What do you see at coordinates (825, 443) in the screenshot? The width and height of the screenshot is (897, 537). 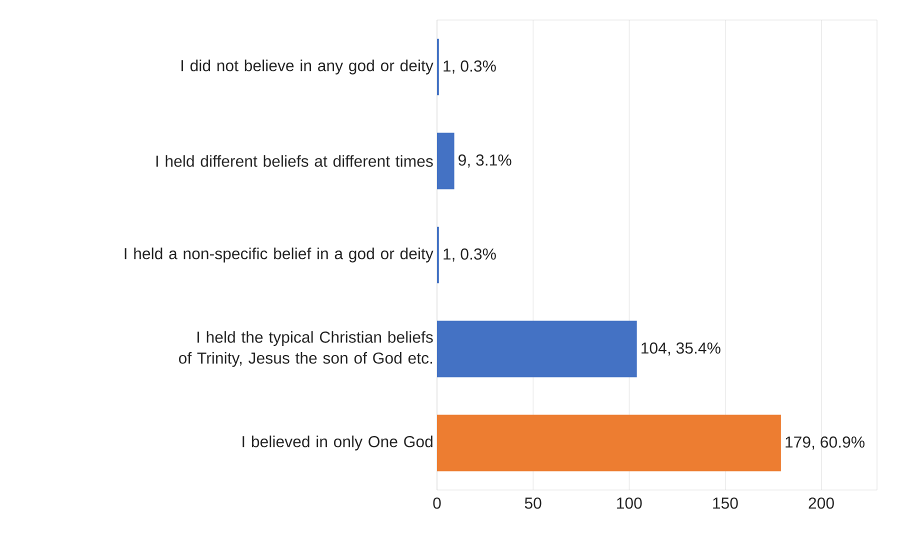 I see `data-label: 179, 60.9%` at bounding box center [825, 443].